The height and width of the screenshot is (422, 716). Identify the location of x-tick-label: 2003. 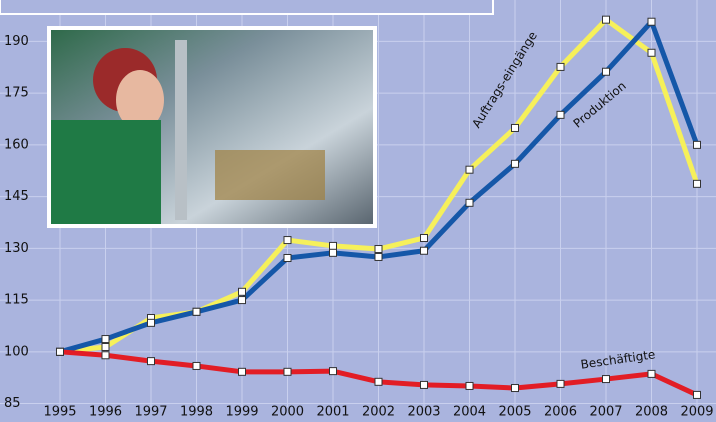
(423, 412).